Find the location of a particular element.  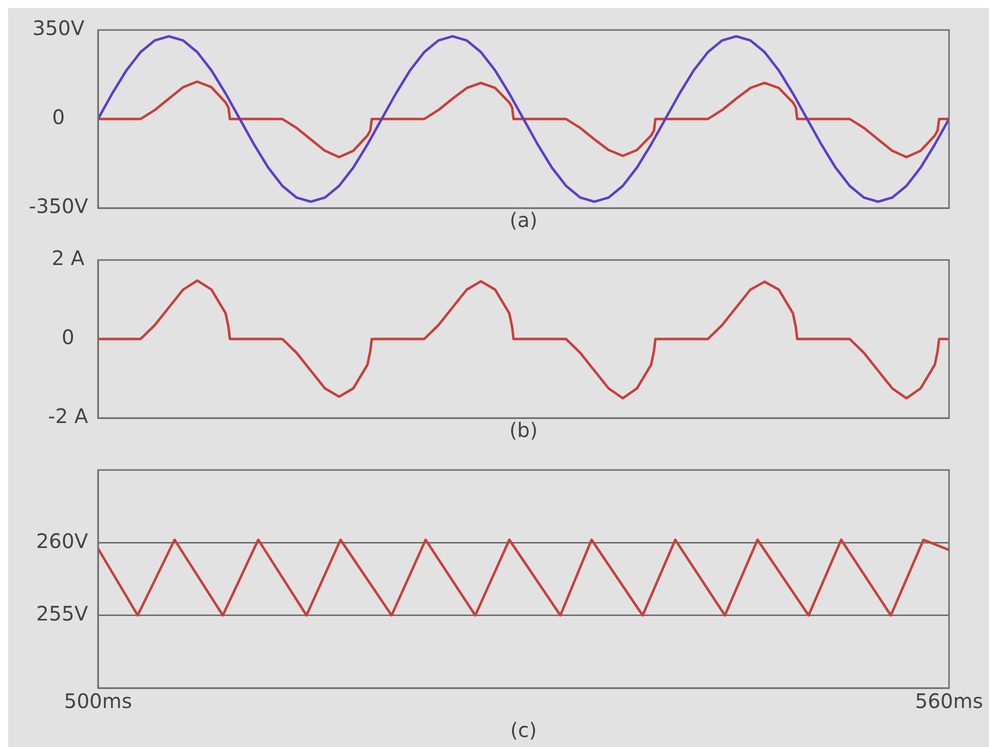

x-axis-title: (b) is located at coordinates (523, 430).